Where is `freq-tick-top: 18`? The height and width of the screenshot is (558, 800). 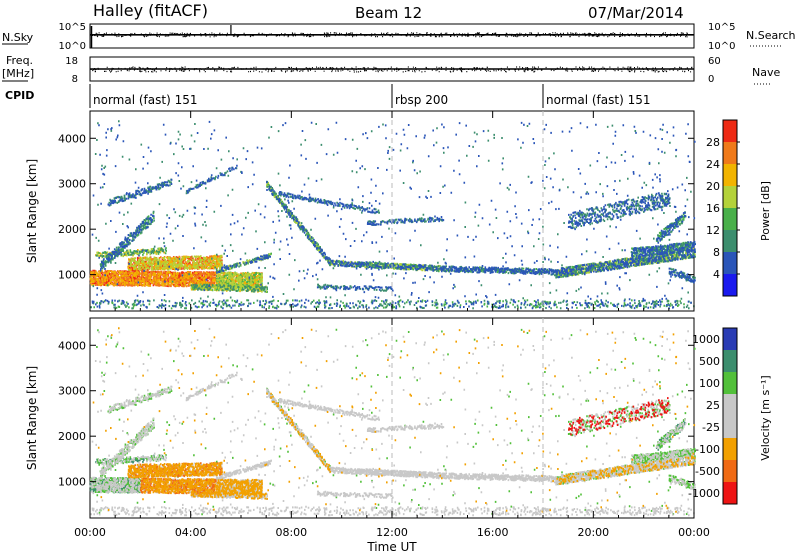
freq-tick-top: 18 is located at coordinates (71, 61).